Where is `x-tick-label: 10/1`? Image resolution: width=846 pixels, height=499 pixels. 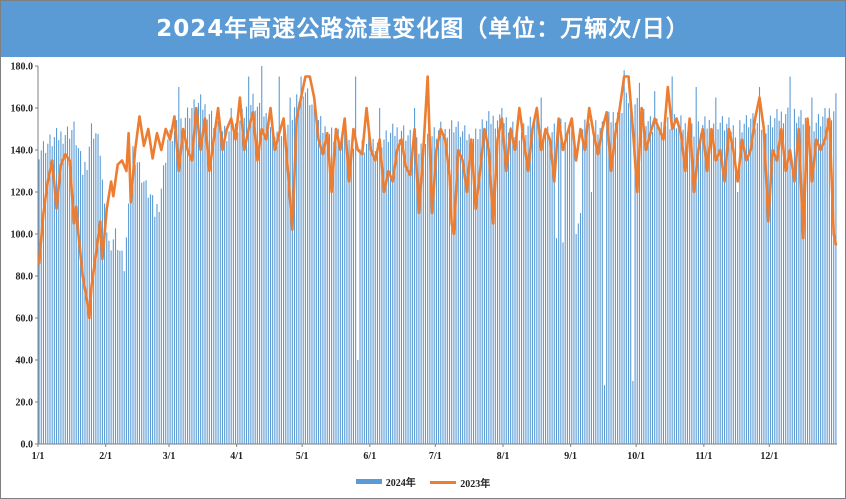
x-tick-label: 10/1 is located at coordinates (636, 456).